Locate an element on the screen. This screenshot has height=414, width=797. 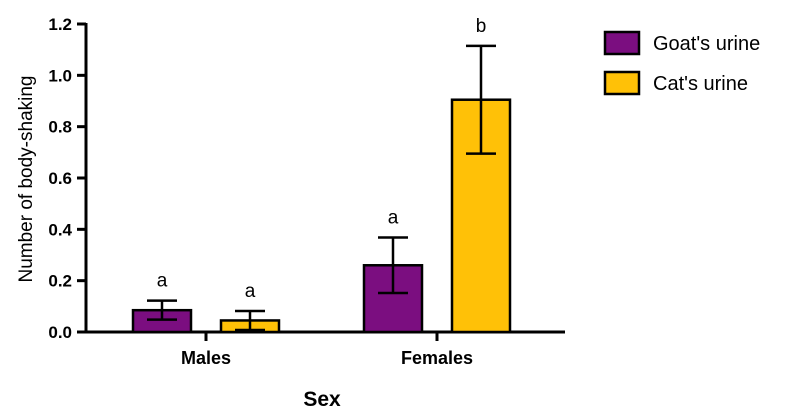
legend: Goat's urine Cat's urine is located at coordinates (682, 63).